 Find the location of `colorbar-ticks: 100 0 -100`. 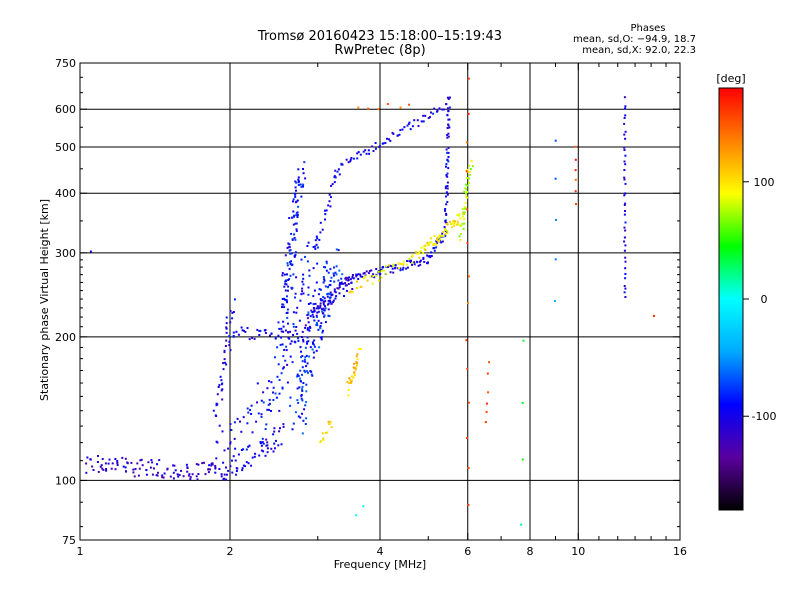

colorbar-ticks: 100 0 -100 is located at coordinates (759, 299).